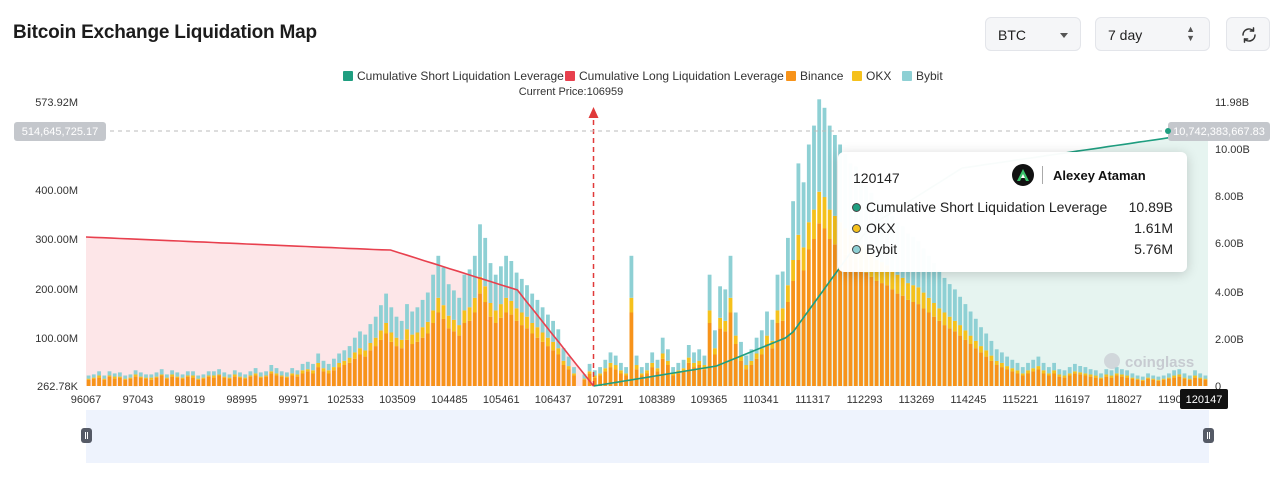 This screenshot has width=1280, height=486. Describe the element at coordinates (1072, 400) in the screenshot. I see `x-axis-tick-label: 116197` at that location.